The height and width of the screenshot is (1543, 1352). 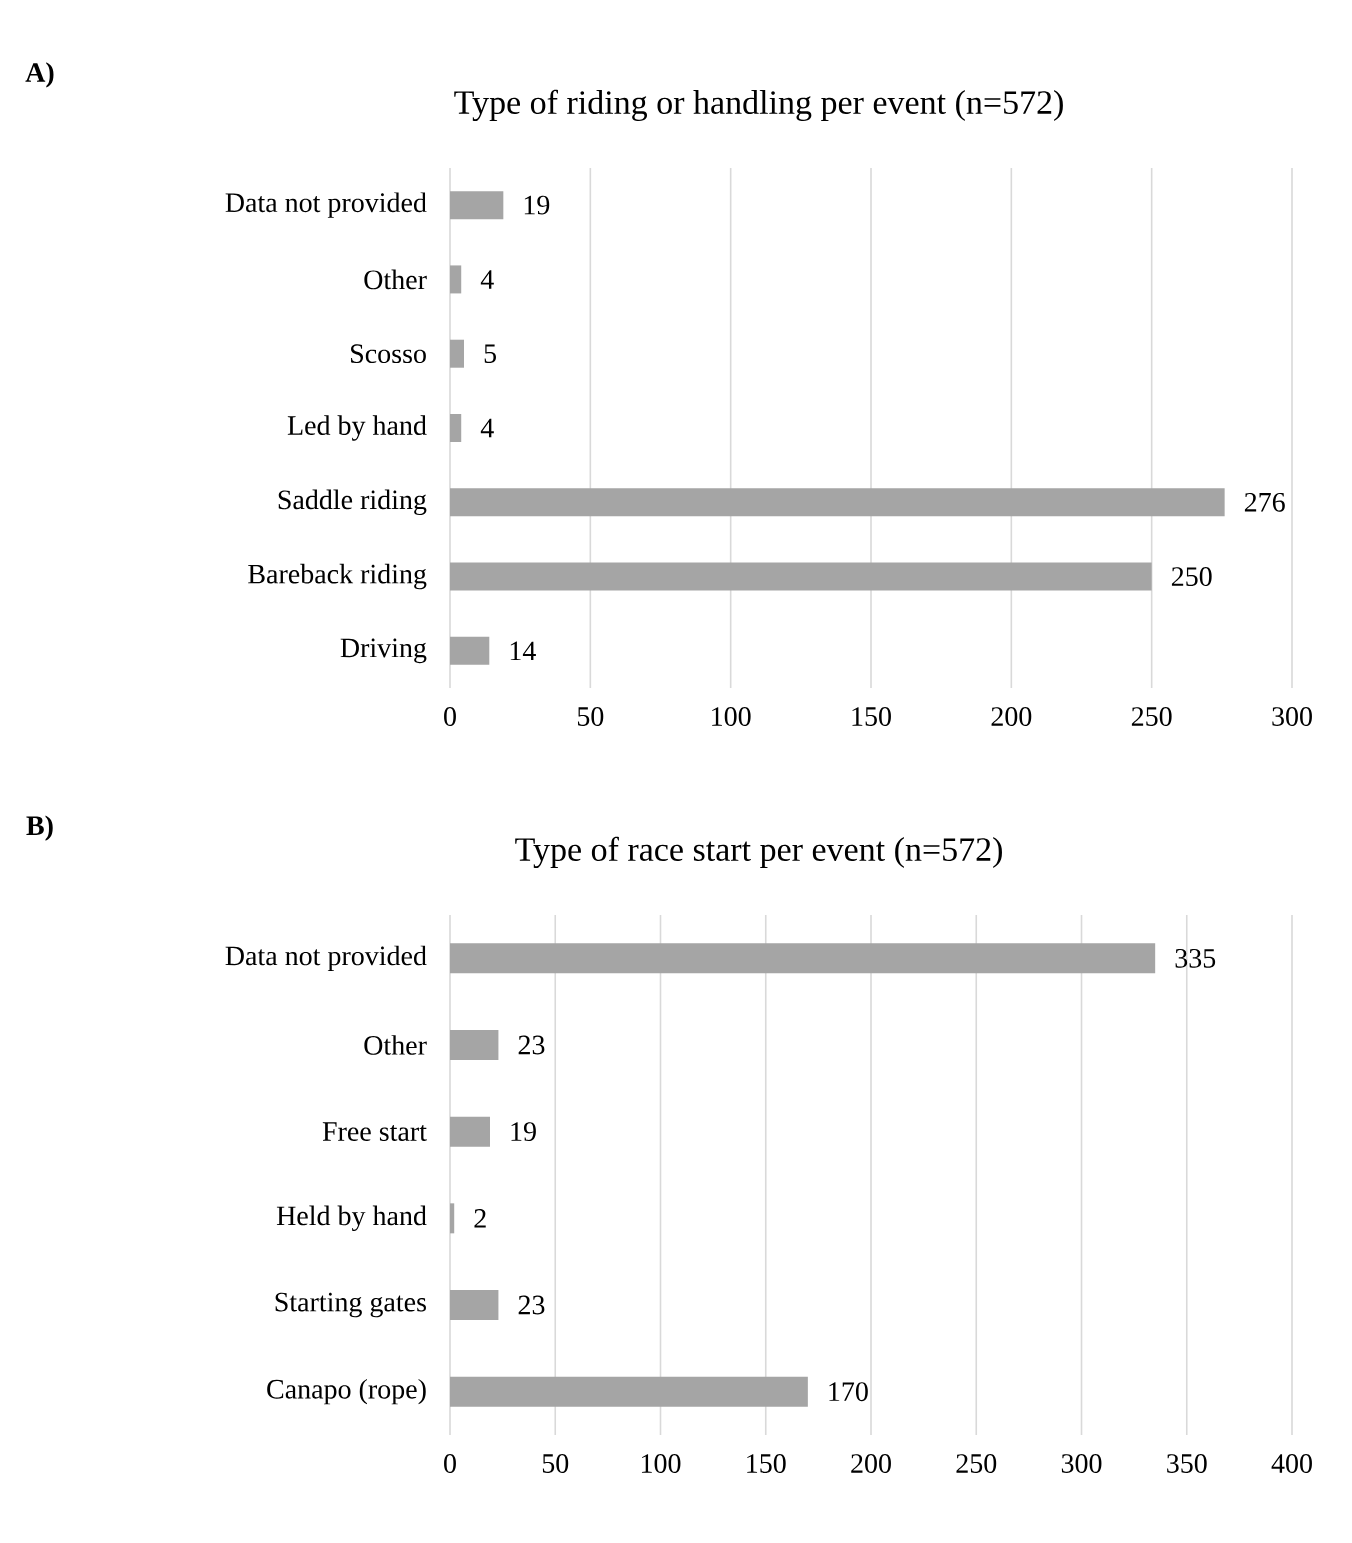 What do you see at coordinates (39, 828) in the screenshot?
I see `text: B)` at bounding box center [39, 828].